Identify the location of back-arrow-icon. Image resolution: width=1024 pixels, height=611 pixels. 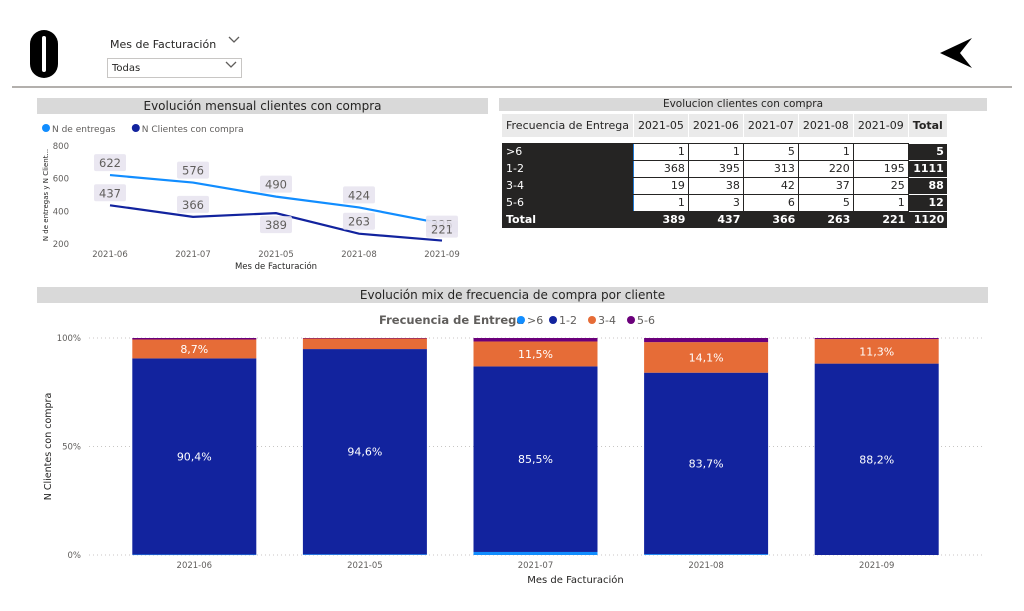
(956, 53).